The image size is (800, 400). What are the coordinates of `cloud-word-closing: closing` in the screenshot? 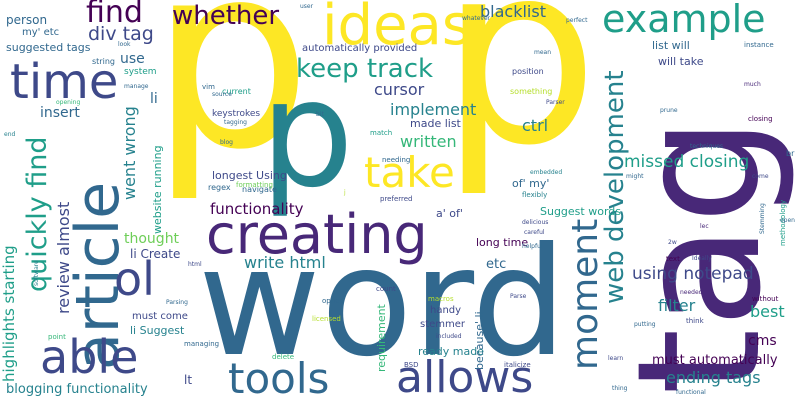 It's located at (760, 119).